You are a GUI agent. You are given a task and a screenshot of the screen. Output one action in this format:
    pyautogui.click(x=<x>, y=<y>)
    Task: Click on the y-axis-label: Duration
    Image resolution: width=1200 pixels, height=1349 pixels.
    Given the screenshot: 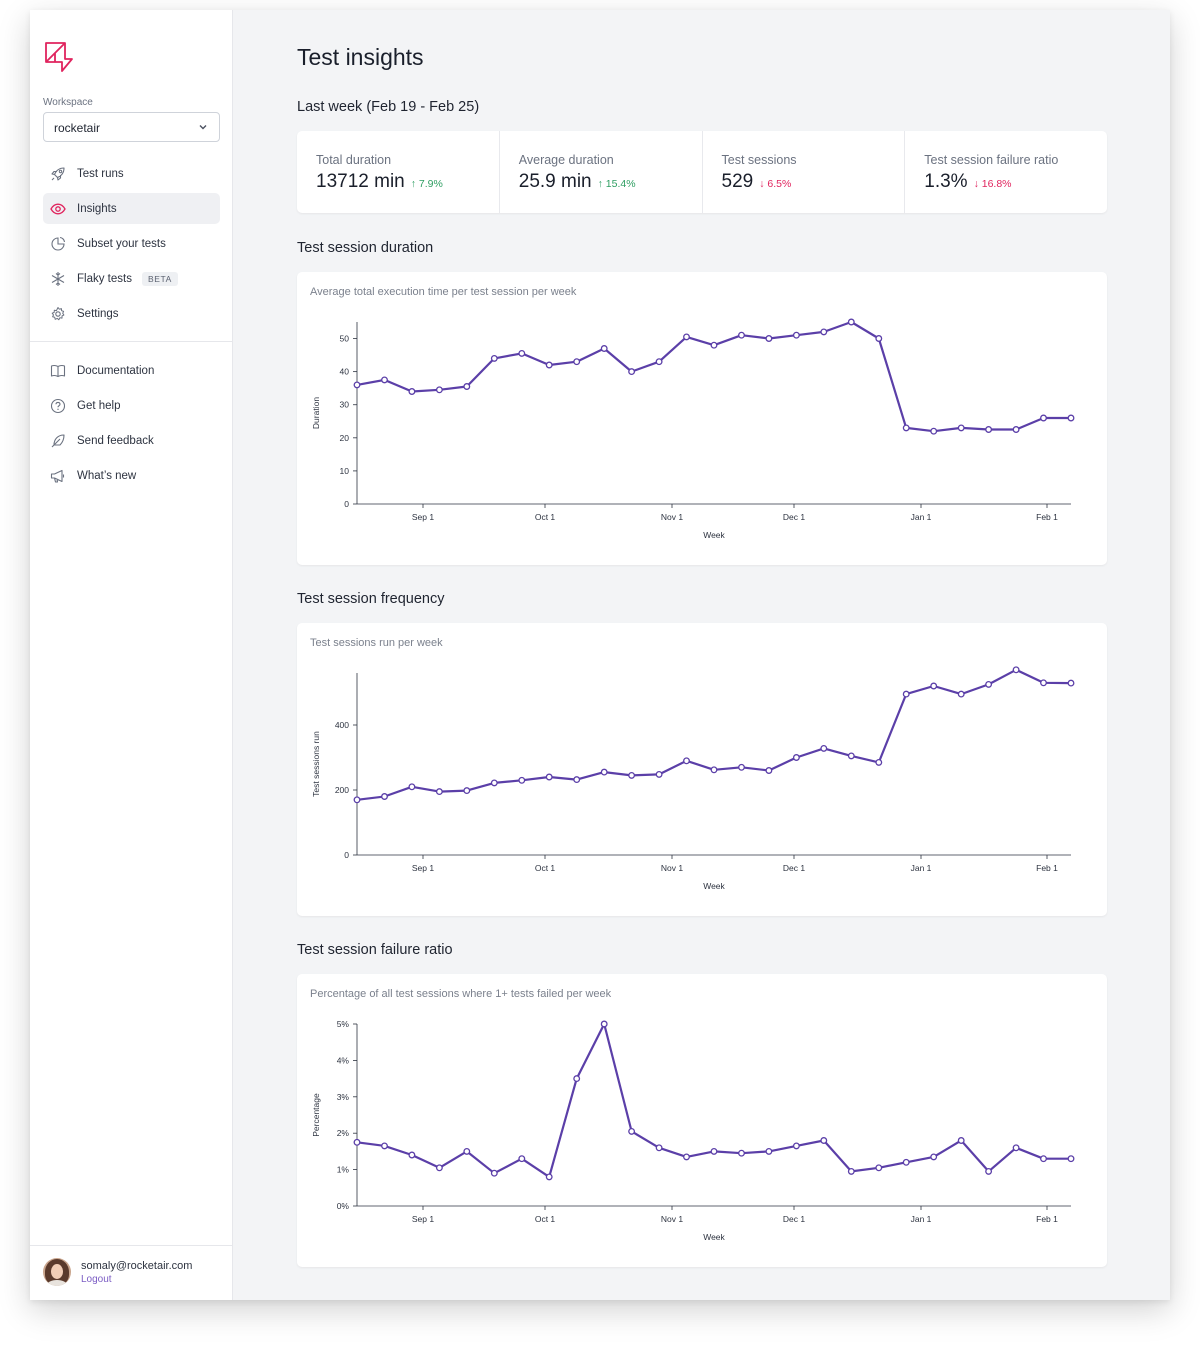 What is the action you would take?
    pyautogui.click(x=316, y=413)
    